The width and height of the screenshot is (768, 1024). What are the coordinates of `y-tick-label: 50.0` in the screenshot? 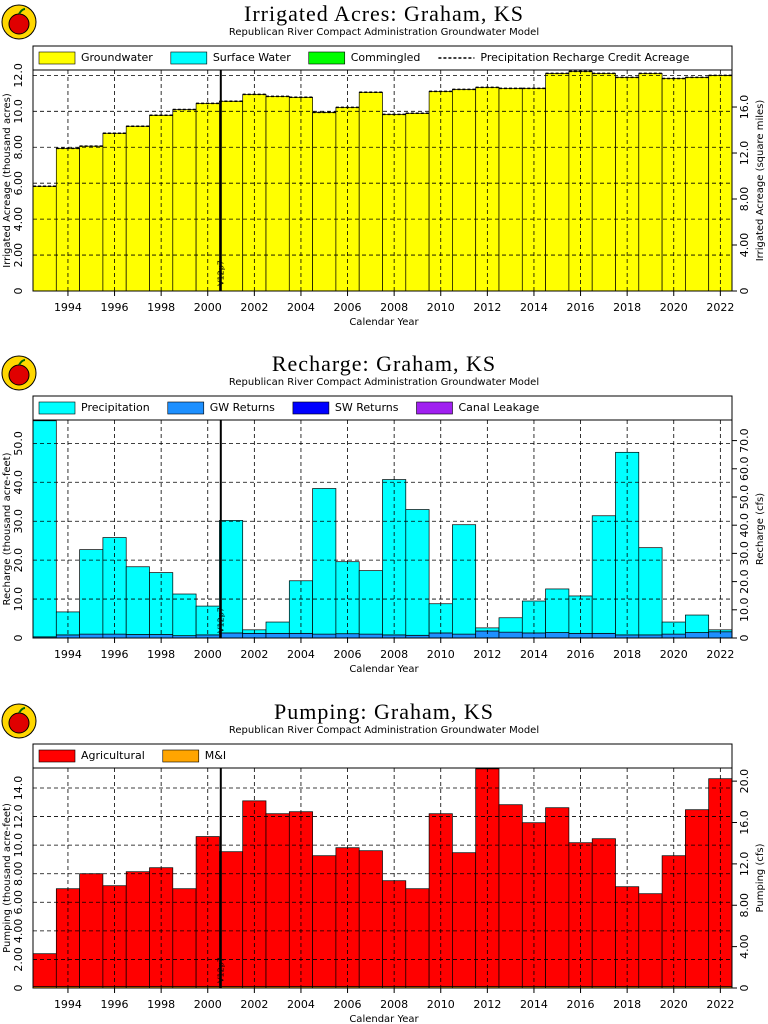 It's located at (18, 443).